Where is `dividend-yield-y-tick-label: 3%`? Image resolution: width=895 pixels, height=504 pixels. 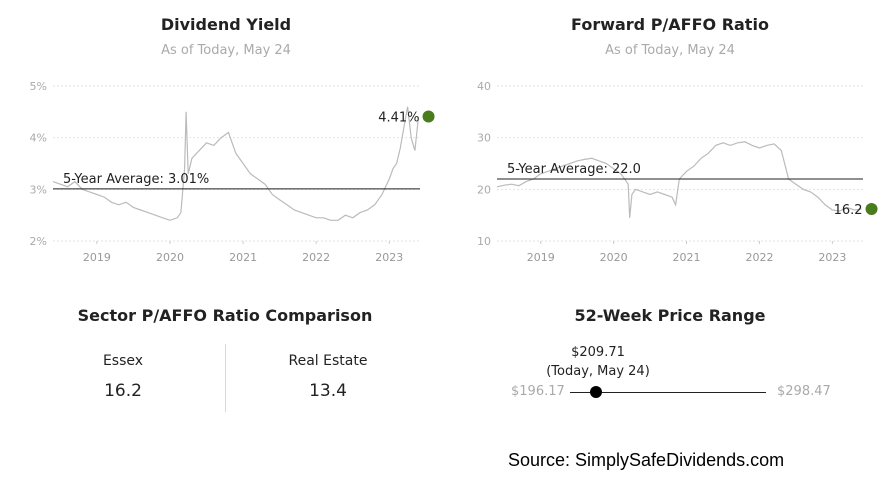 dividend-yield-y-tick-label: 3% is located at coordinates (38, 189).